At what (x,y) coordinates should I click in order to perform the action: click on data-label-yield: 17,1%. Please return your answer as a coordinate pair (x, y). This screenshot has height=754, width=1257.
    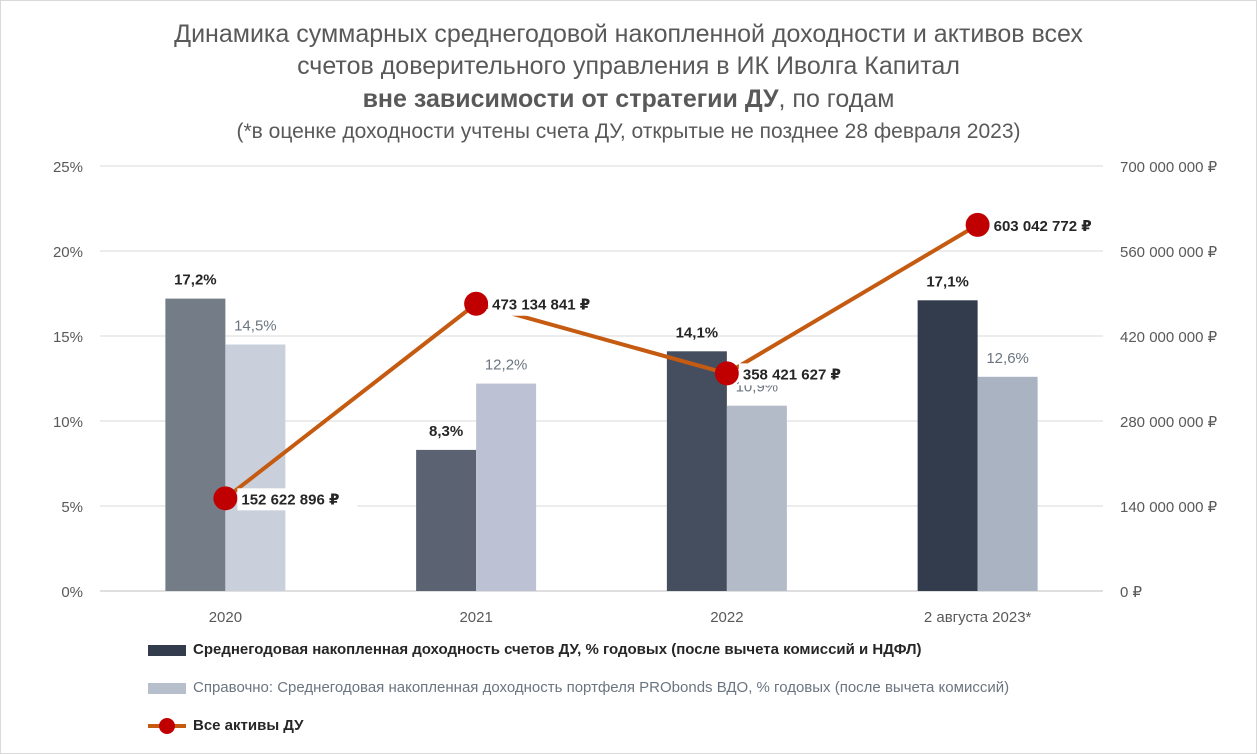
    Looking at the image, I should click on (947, 281).